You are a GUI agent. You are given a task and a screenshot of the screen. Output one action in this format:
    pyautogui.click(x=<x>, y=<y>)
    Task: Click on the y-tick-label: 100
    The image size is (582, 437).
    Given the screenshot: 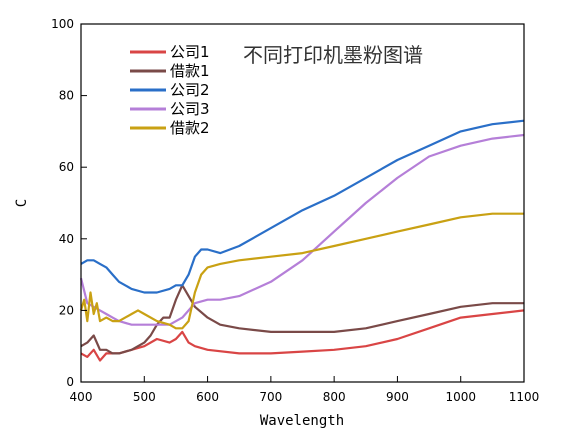 What is the action you would take?
    pyautogui.click(x=62, y=24)
    